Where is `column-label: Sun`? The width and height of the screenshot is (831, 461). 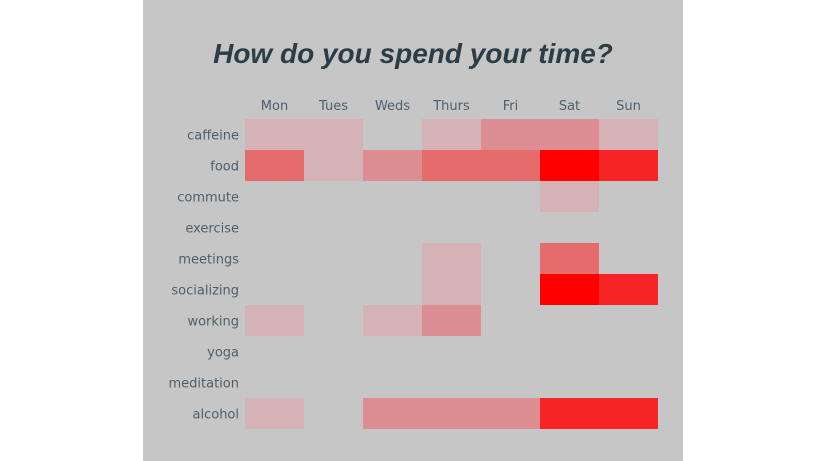 column-label: Sun is located at coordinates (628, 106).